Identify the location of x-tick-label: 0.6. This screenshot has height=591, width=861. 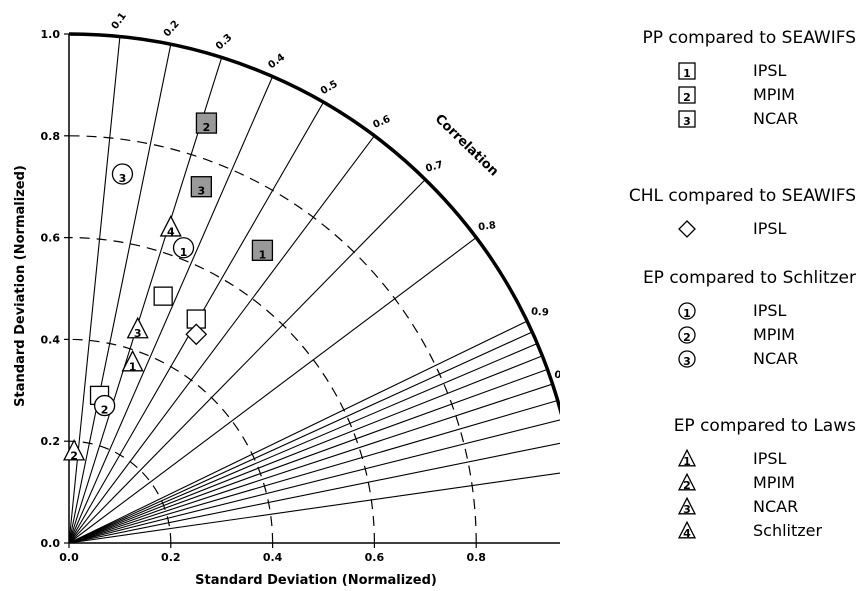
(375, 557).